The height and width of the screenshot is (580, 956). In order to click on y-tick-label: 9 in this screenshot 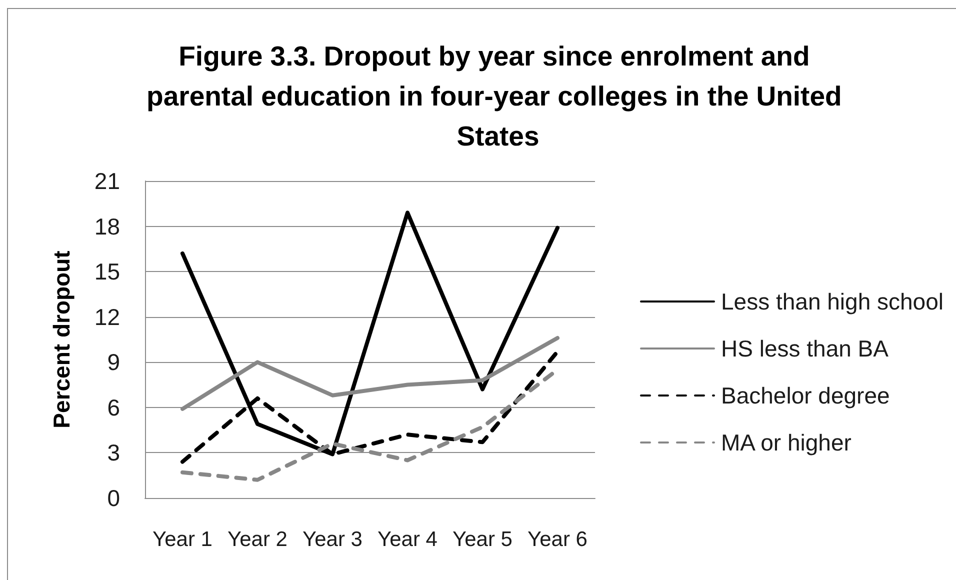, I will do `click(113, 362)`.